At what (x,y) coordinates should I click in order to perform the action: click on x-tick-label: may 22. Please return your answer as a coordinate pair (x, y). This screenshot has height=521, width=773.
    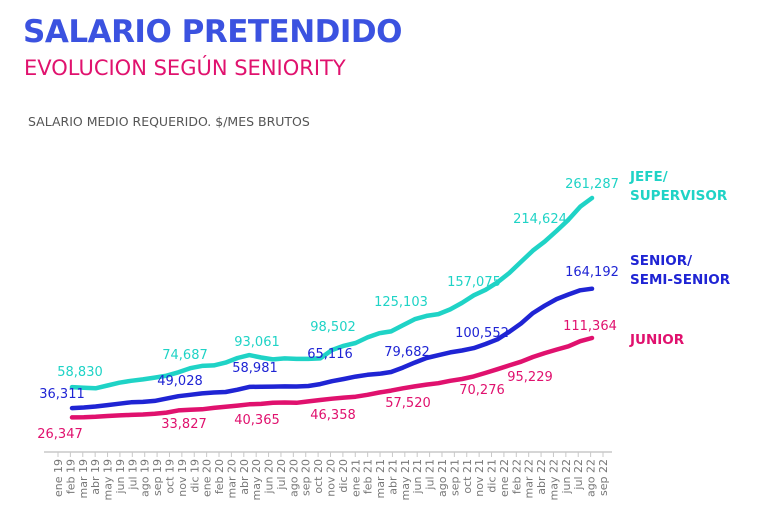
    Looking at the image, I should click on (553, 479).